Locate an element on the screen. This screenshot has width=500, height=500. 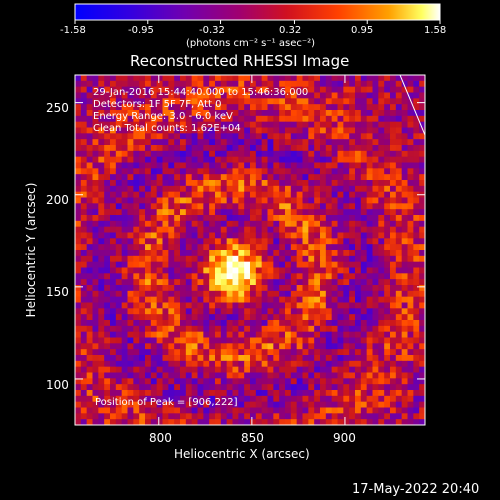
colorbar-gradient is located at coordinates (257, 12).